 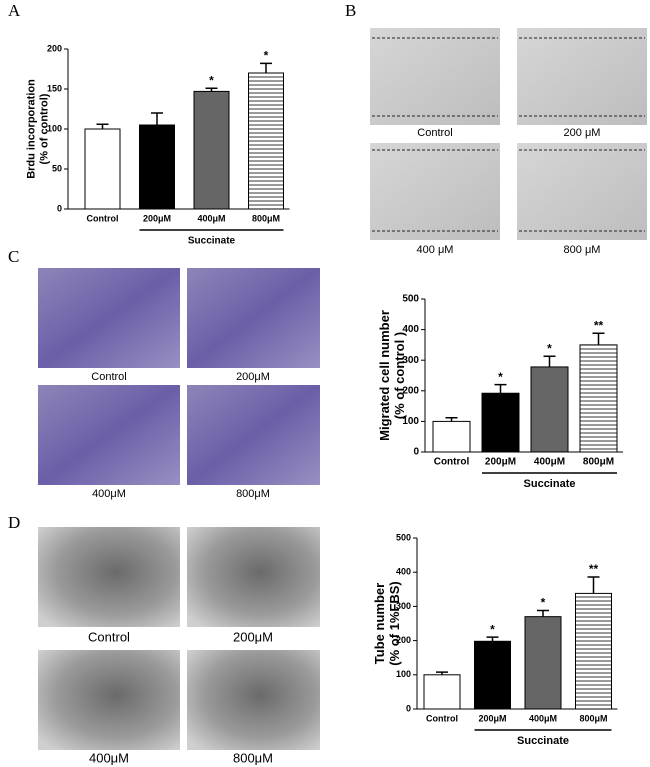 I want to click on y-axis-label: (% of control), so click(x=44, y=128).